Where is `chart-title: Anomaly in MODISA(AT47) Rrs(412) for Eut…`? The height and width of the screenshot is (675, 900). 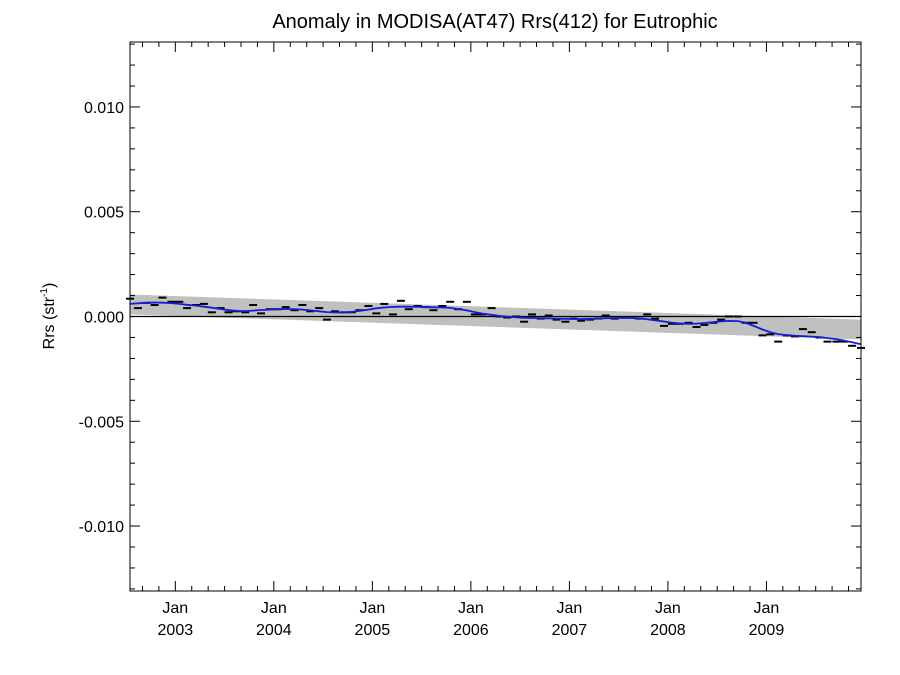
chart-title: Anomaly in MODISA(AT47) Rrs(412) for Eut… is located at coordinates (494, 22).